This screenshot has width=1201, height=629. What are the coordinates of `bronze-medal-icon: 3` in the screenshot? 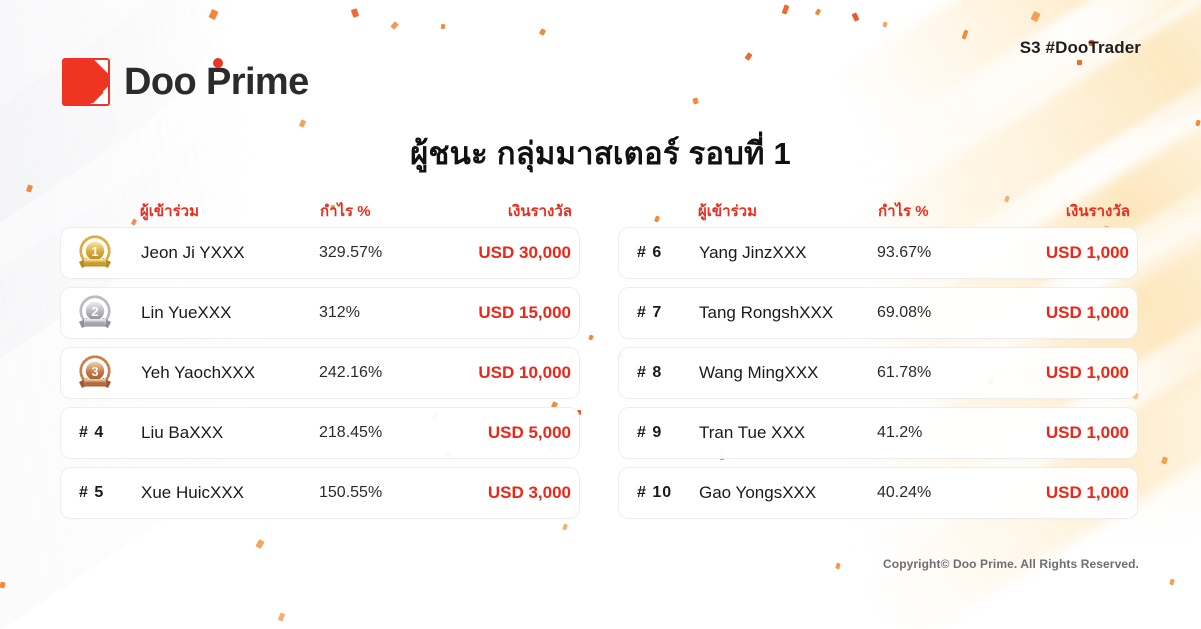 It's located at (95, 373).